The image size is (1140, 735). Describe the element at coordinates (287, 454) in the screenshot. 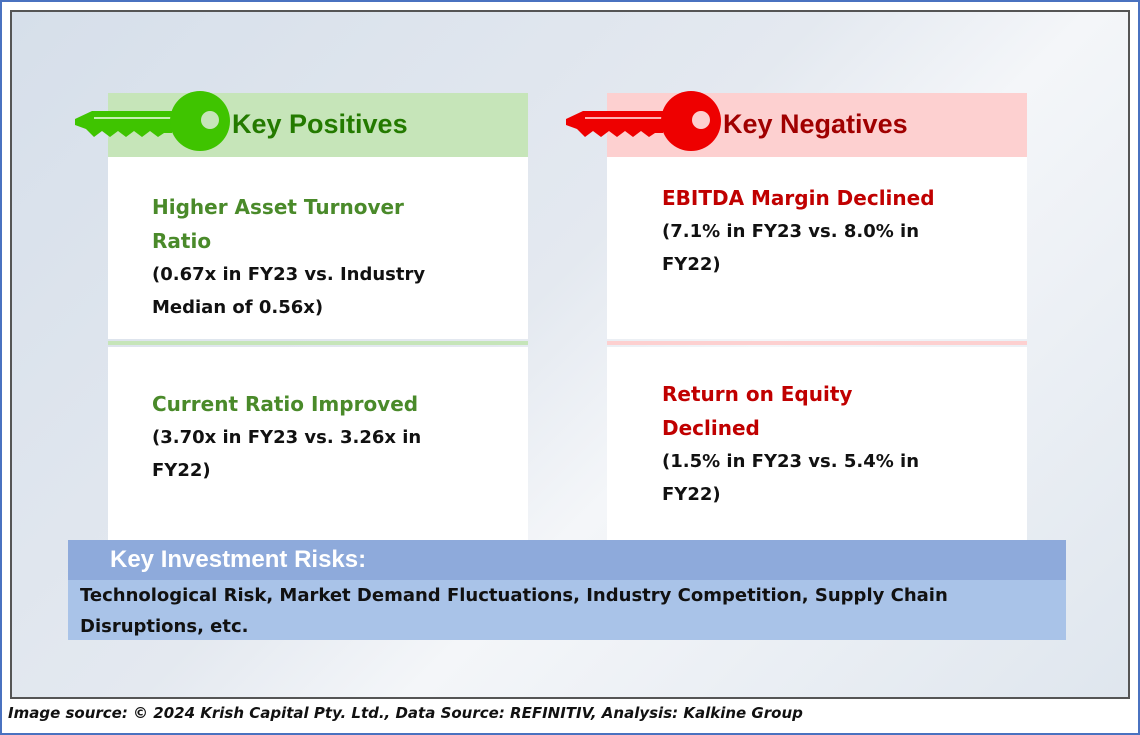

I see `positive-detail: (3.70x in FY23 vs. 3.26x in FY22)` at that location.